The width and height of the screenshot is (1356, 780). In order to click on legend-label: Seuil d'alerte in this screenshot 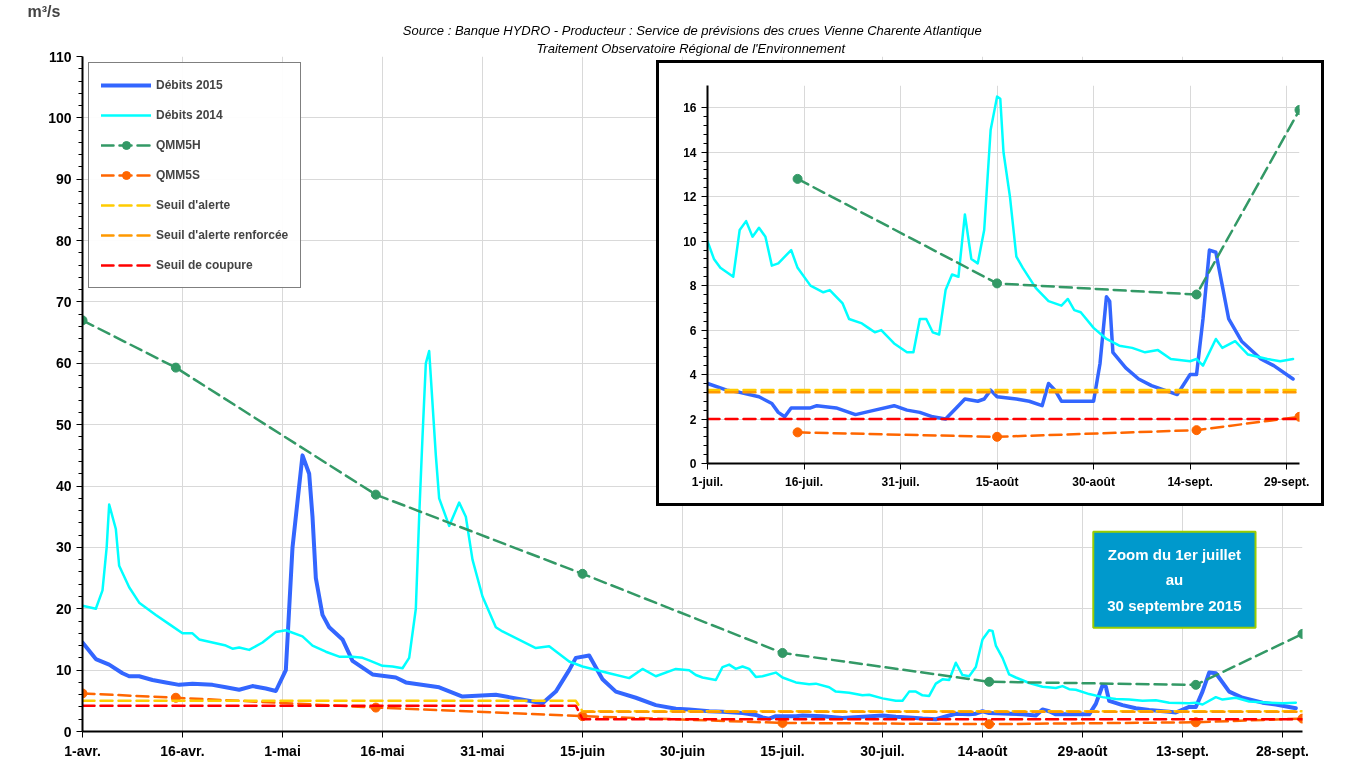, I will do `click(193, 205)`.